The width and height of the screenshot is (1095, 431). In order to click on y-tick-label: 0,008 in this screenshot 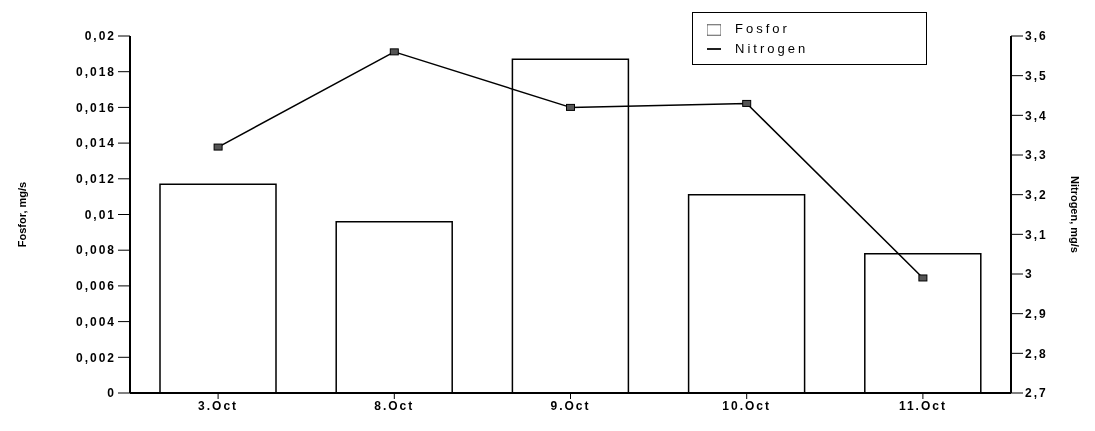, I will do `click(95, 250)`.